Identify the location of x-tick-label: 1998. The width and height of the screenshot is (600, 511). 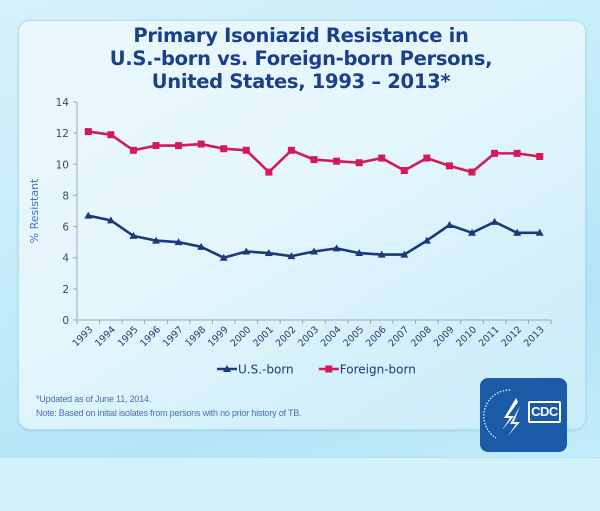
(195, 336).